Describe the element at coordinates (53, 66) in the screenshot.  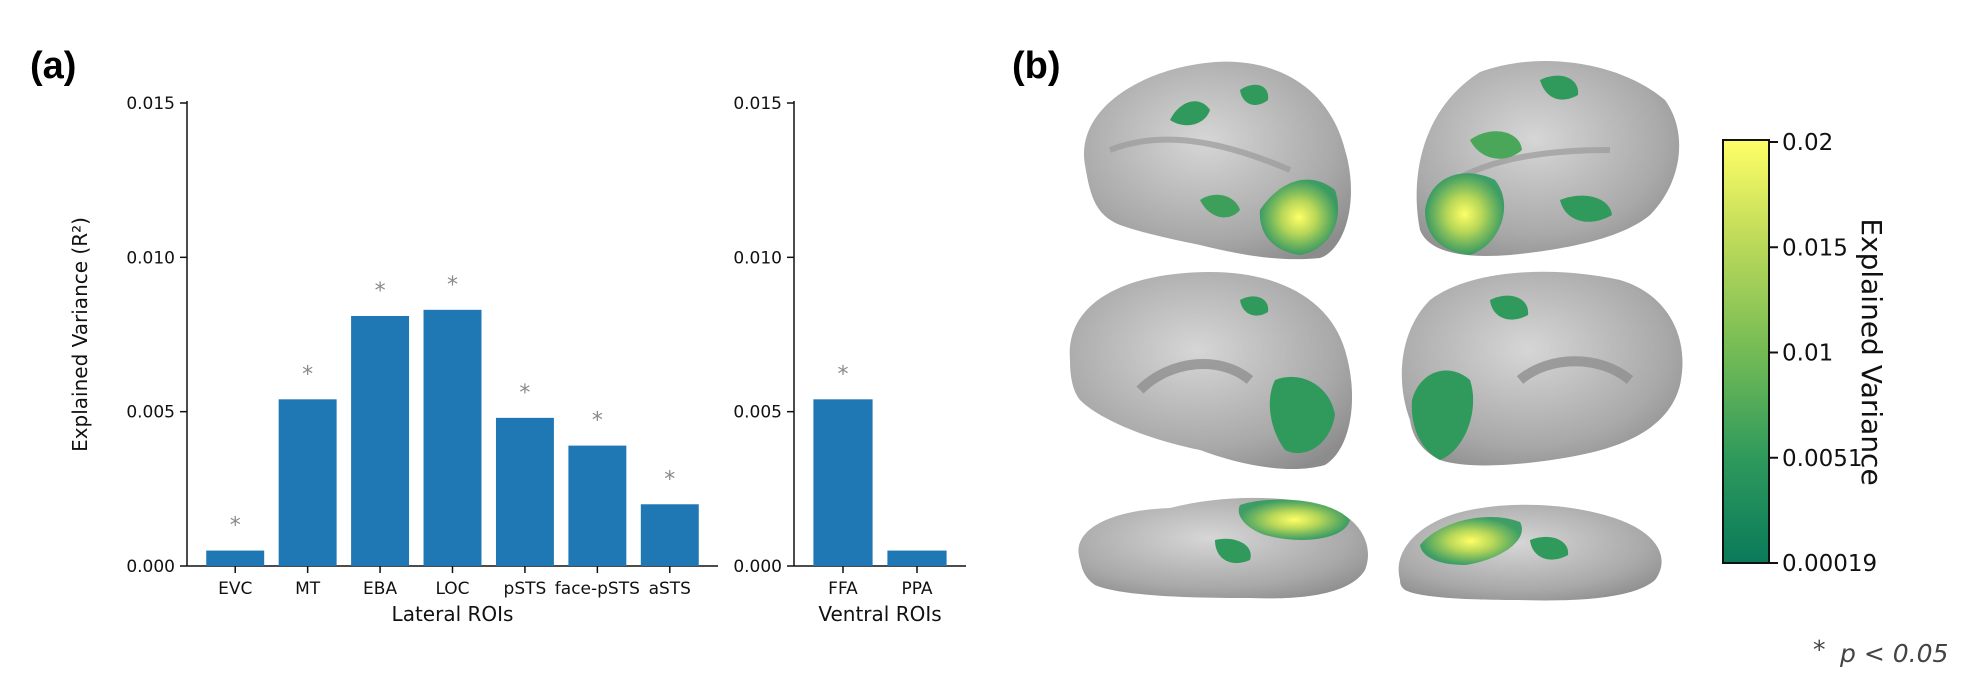
I see `panel-a-label: (a)` at that location.